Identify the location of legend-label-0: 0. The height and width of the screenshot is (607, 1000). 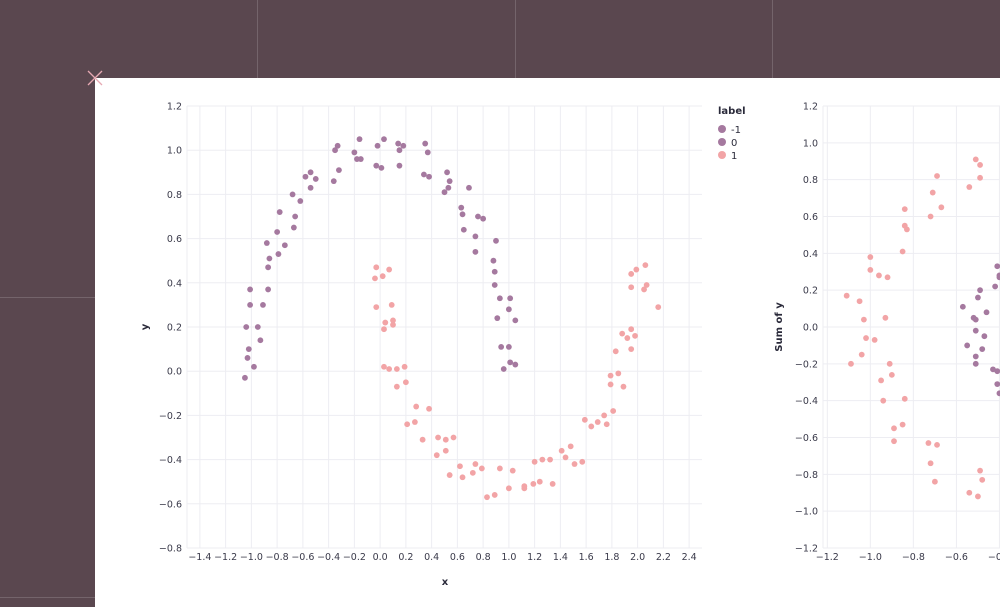
(734, 143).